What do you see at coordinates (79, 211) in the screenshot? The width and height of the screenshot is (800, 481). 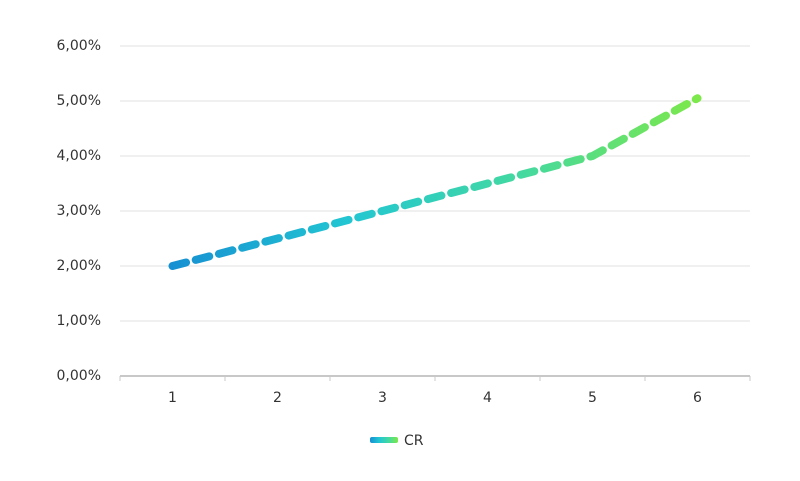 I see `y-tick-label: 3,00%` at bounding box center [79, 211].